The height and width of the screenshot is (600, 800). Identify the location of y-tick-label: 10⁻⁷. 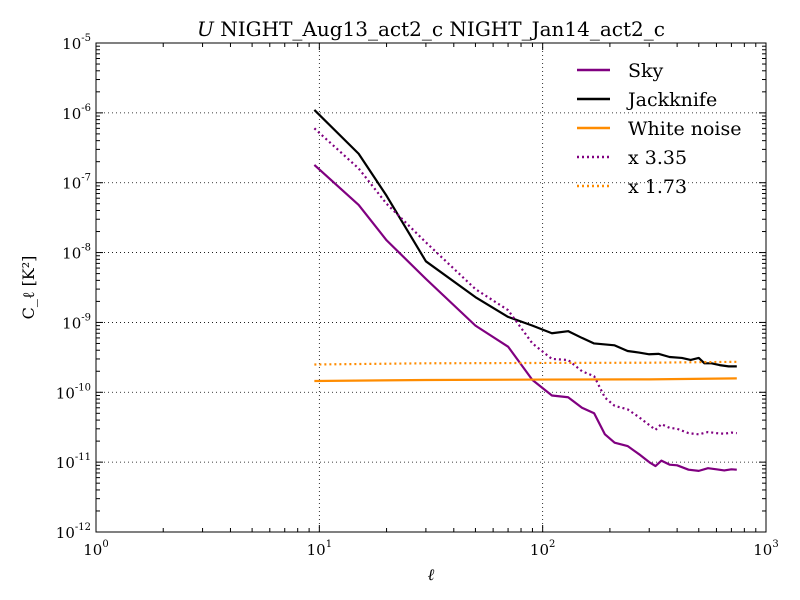
(76, 183).